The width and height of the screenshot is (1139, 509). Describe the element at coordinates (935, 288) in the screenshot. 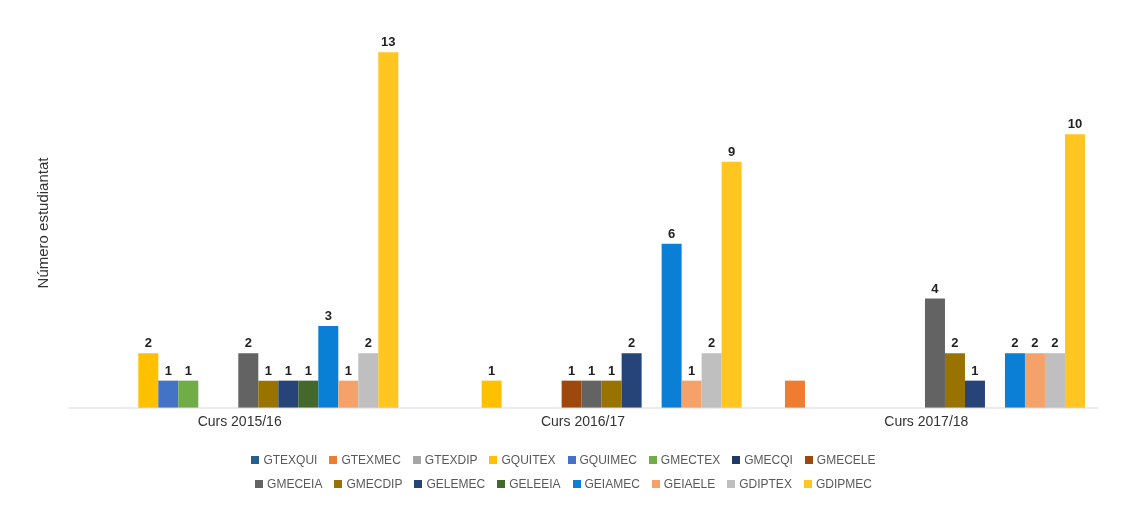

I see `data-label: 4` at that location.